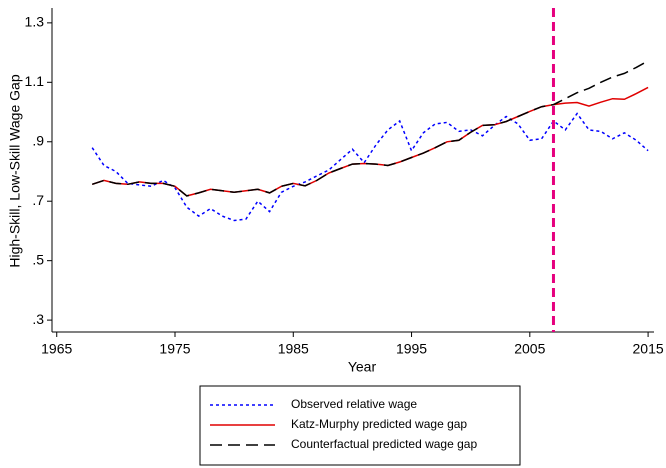 This screenshot has height=468, width=666. What do you see at coordinates (293, 349) in the screenshot?
I see `x-tick-label: 1985` at bounding box center [293, 349].